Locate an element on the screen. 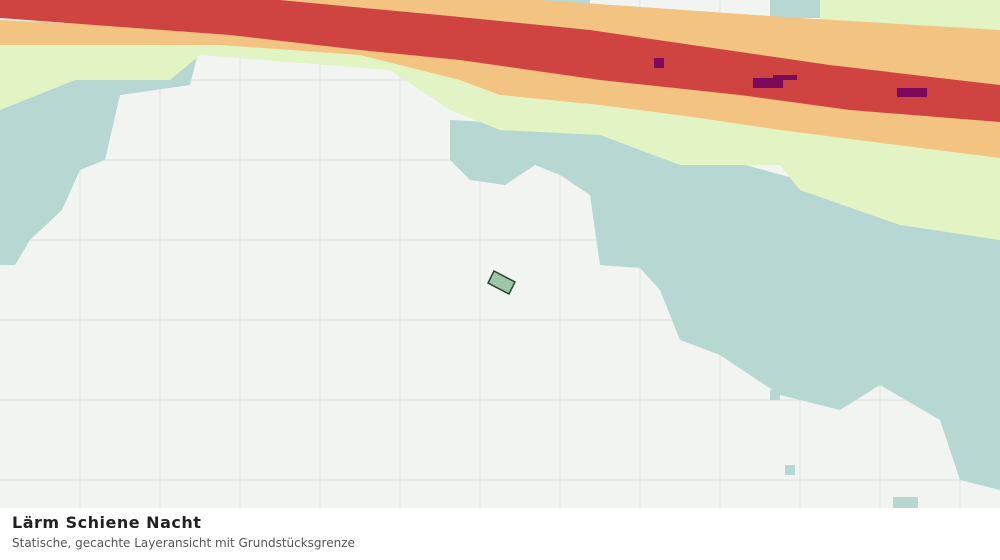  parcel-boundary is located at coordinates (501, 282).